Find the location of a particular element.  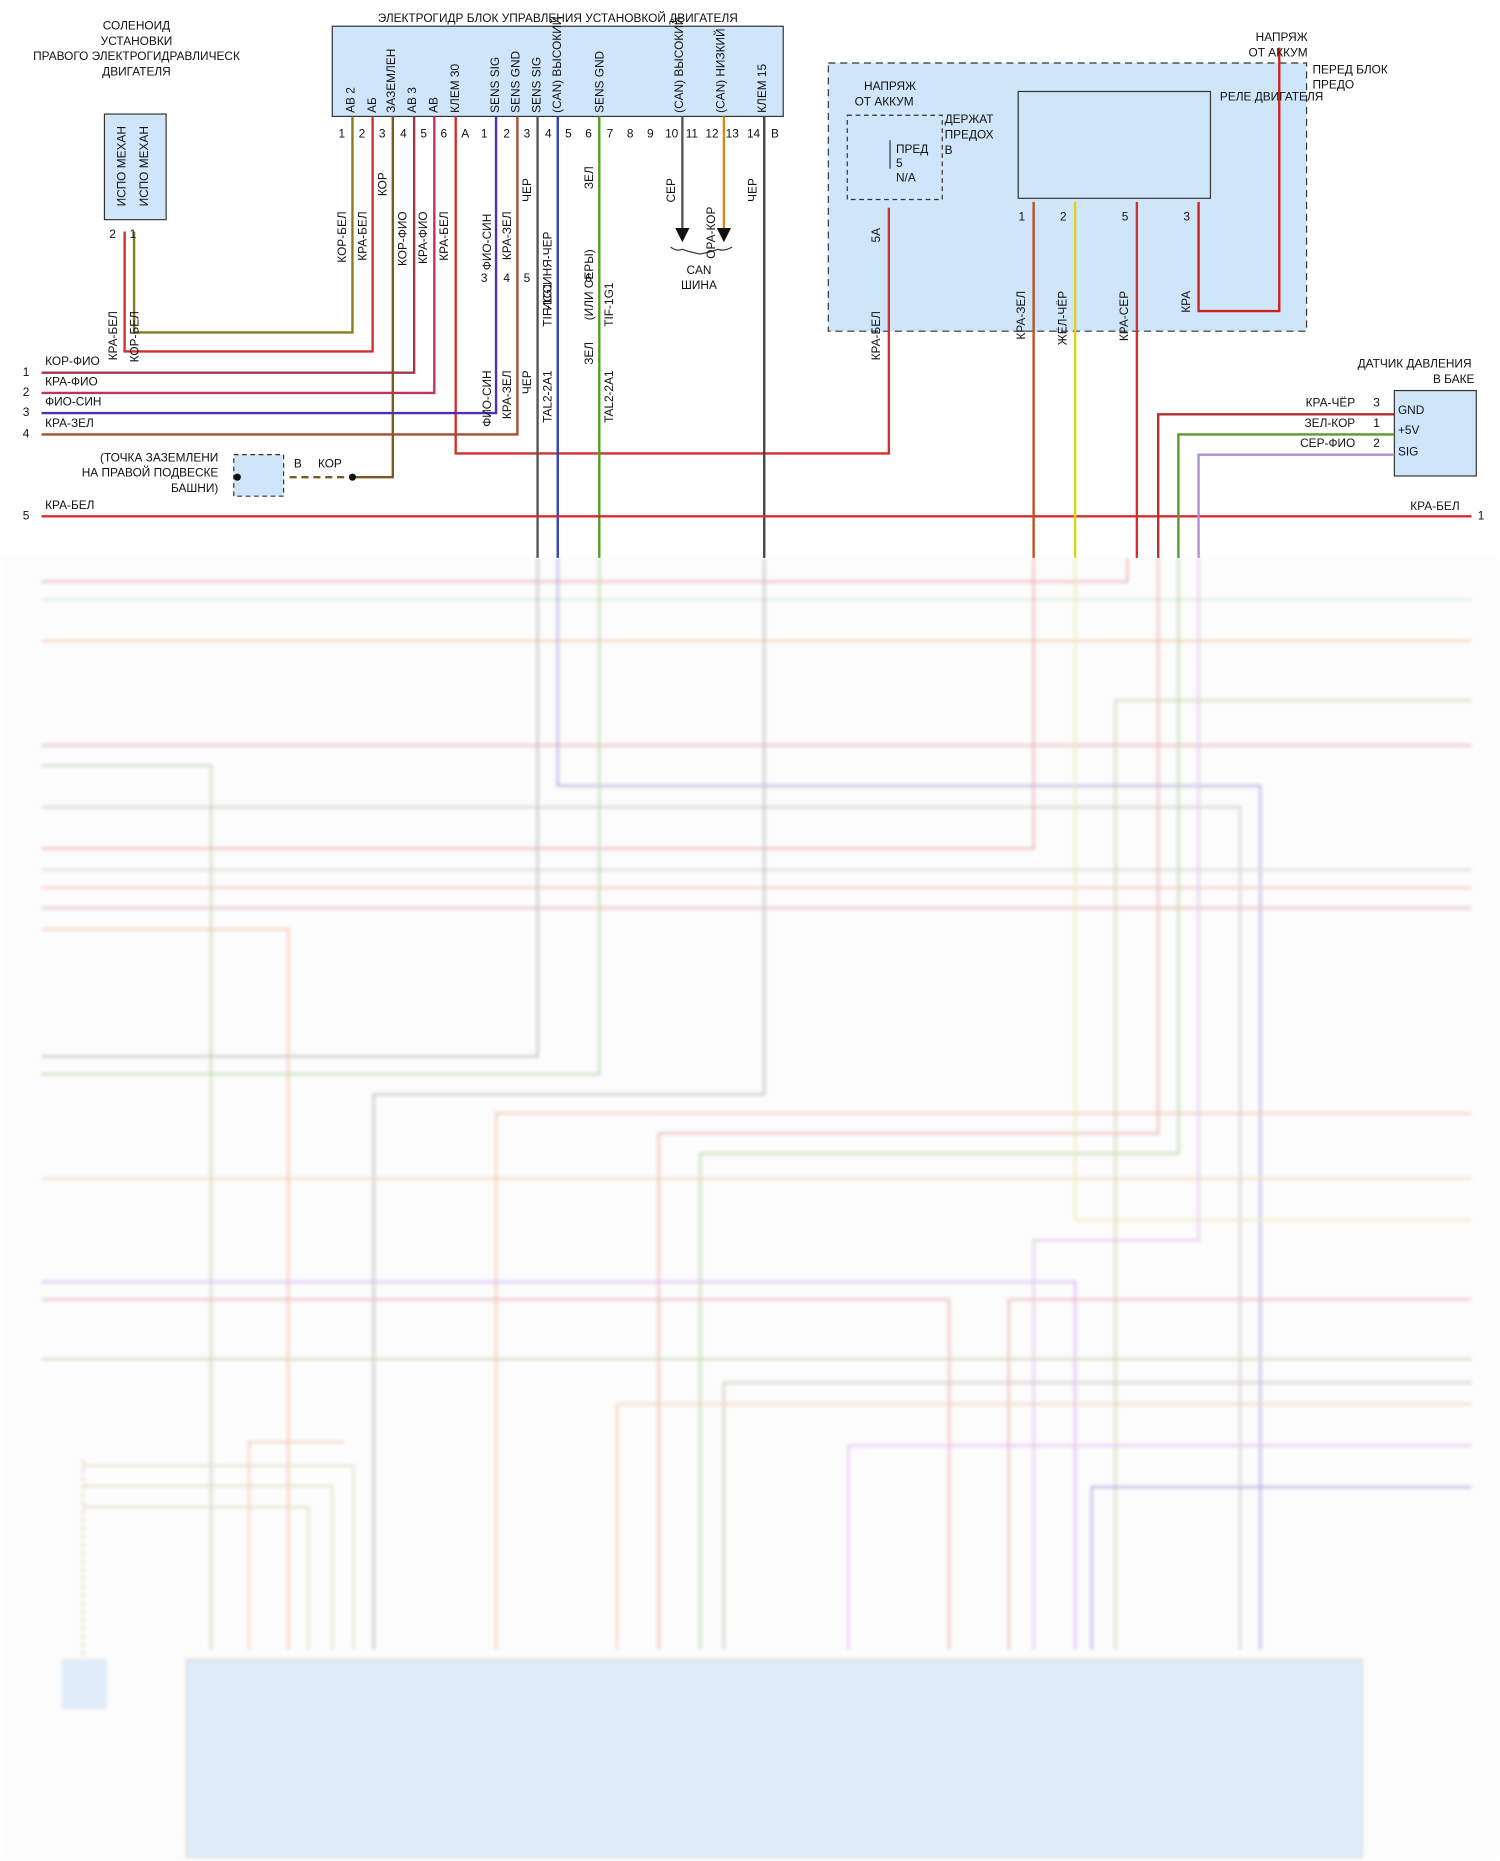

pin-label: АВ is located at coordinates (433, 105).